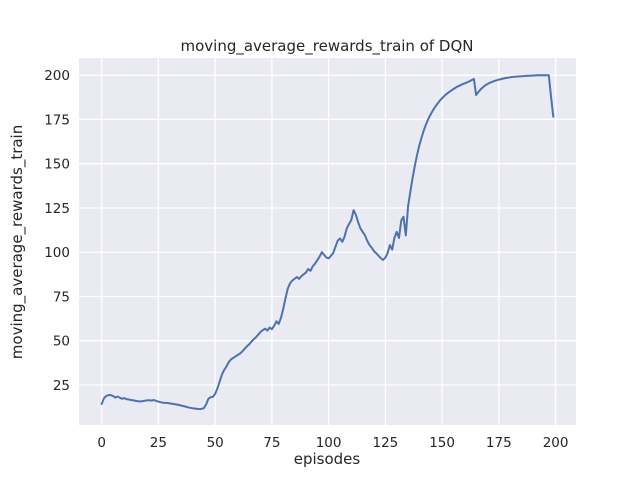 The image size is (640, 484). What do you see at coordinates (386, 443) in the screenshot?
I see `x-tick-label: 125` at bounding box center [386, 443].